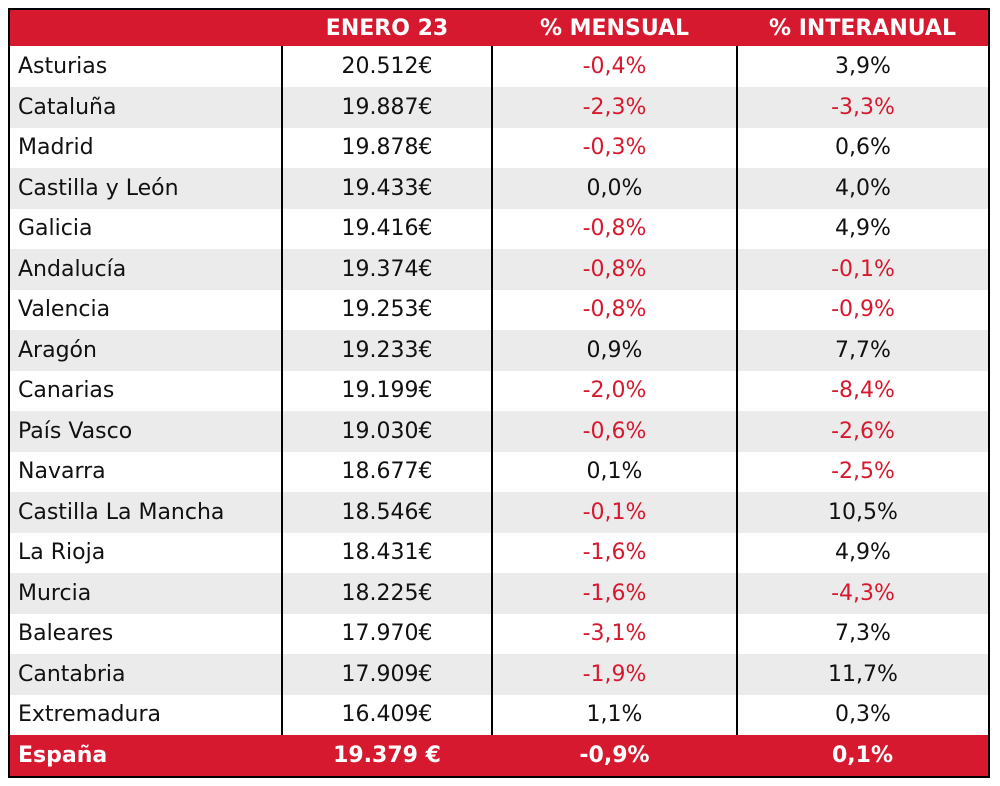 This screenshot has width=1000, height=786. I want to click on table-row: Castilla La Mancha 18.546€ -0,1% 10,5%, so click(499, 512).